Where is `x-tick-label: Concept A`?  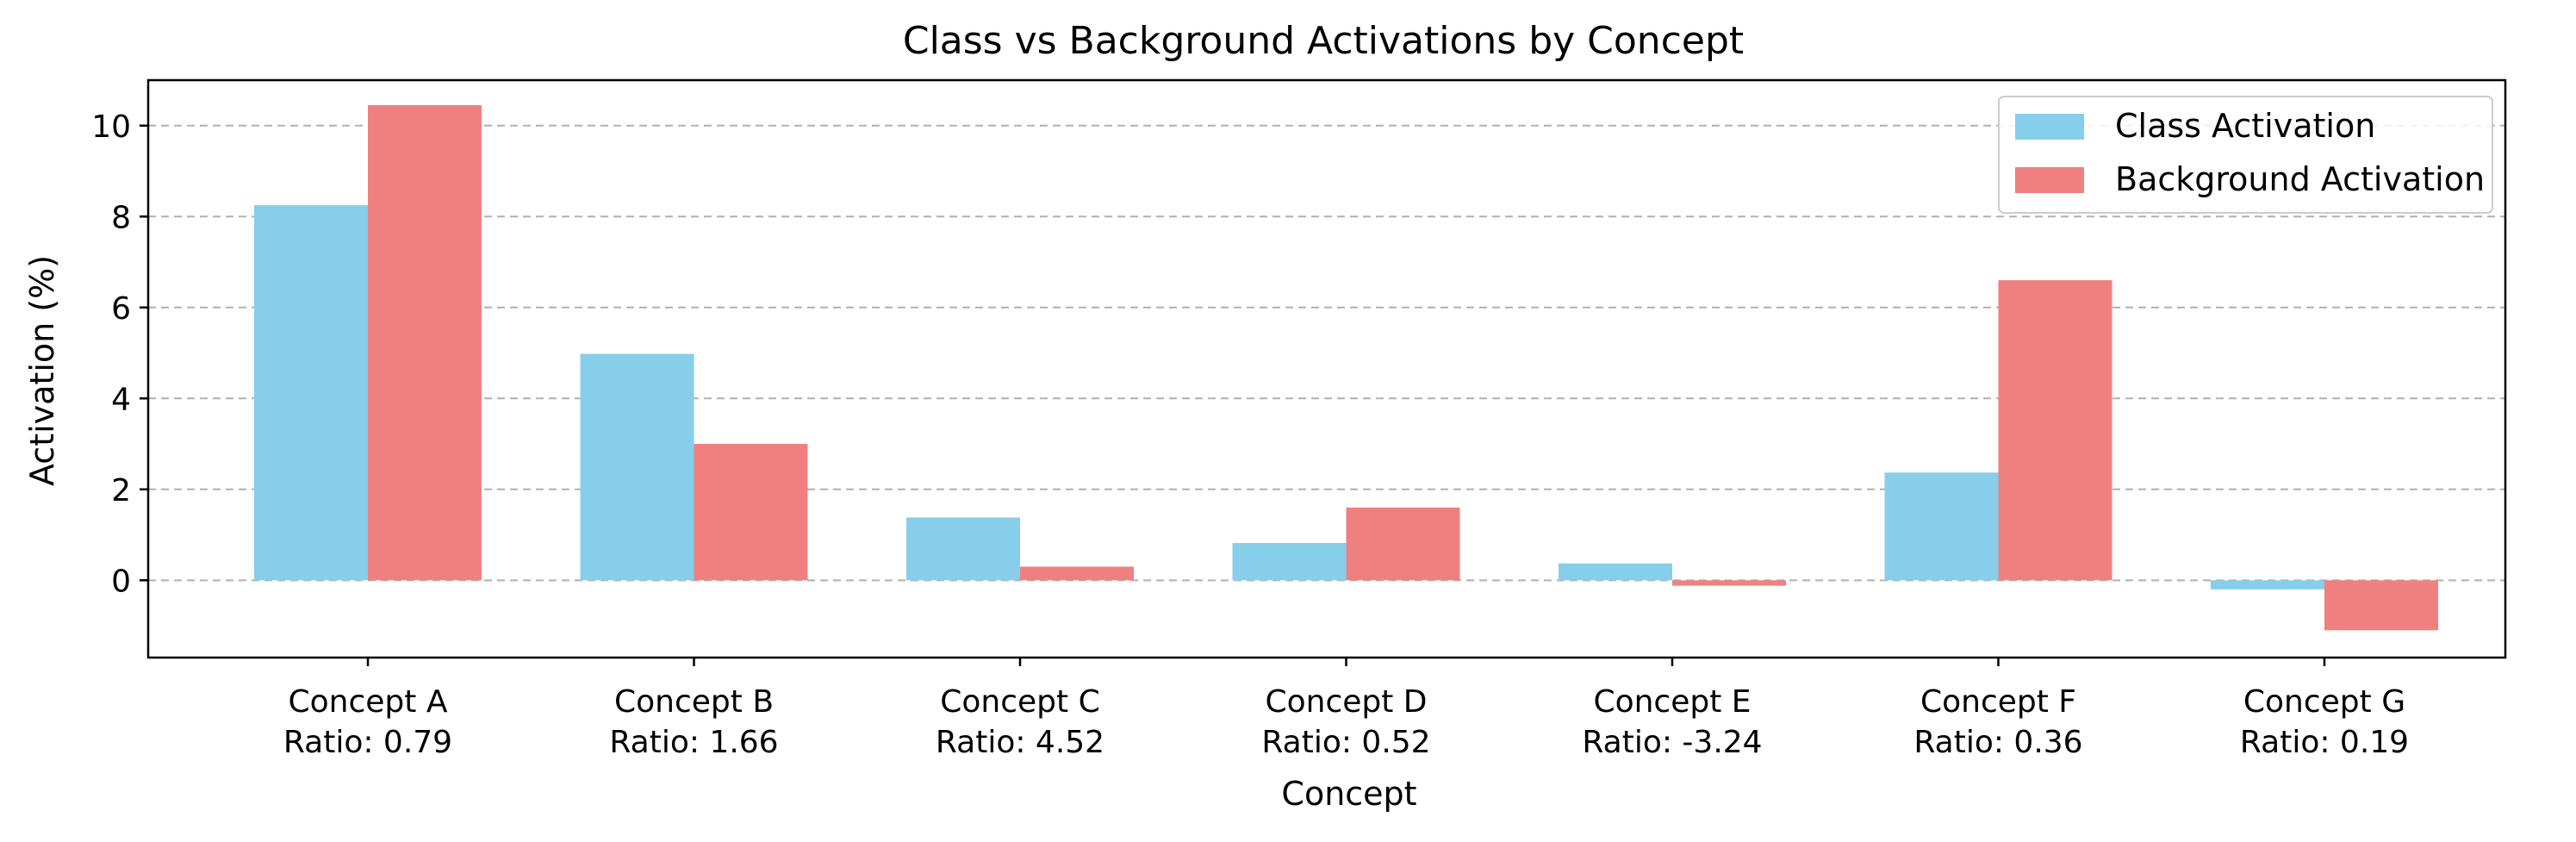
x-tick-label: Concept A is located at coordinates (369, 702).